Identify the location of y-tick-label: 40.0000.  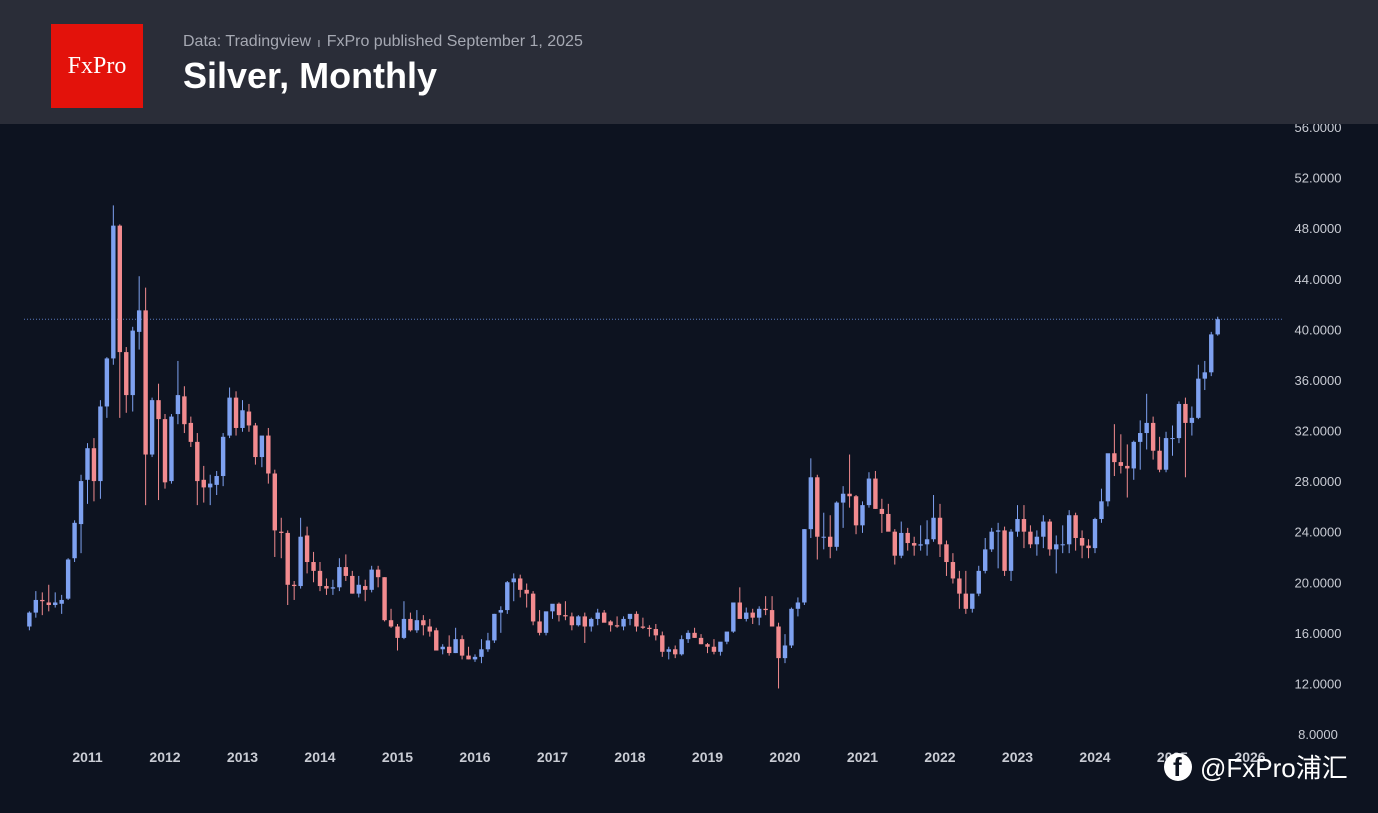
(1318, 329).